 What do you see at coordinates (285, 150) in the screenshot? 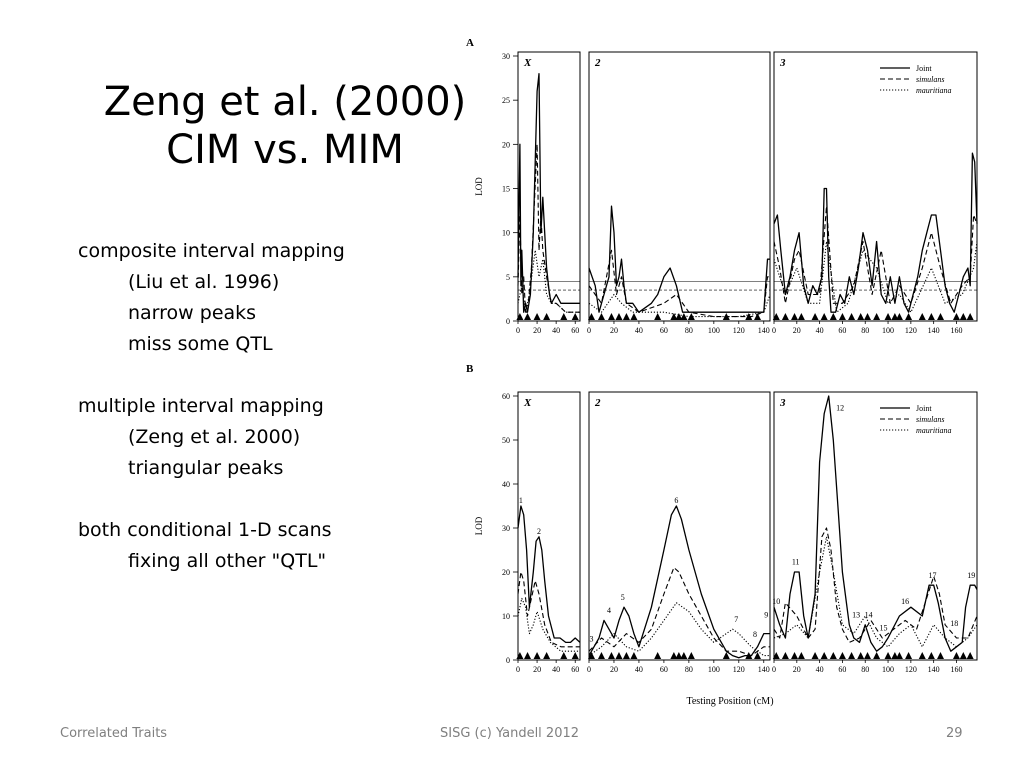
I see `title-line-2: CIM vs. MIM` at bounding box center [285, 150].